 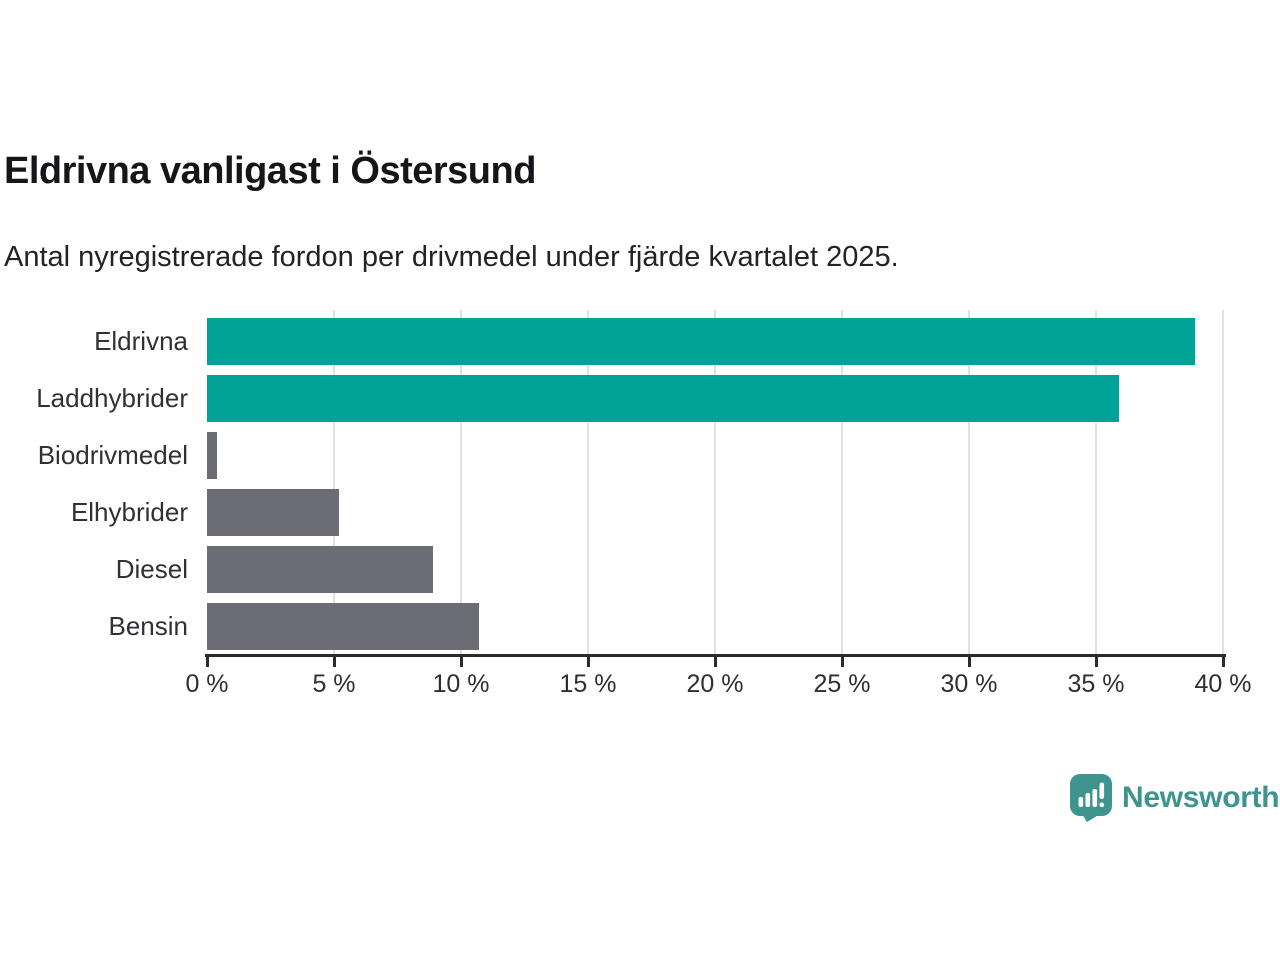 I want to click on tick-label-25: 25 %, so click(x=842, y=684).